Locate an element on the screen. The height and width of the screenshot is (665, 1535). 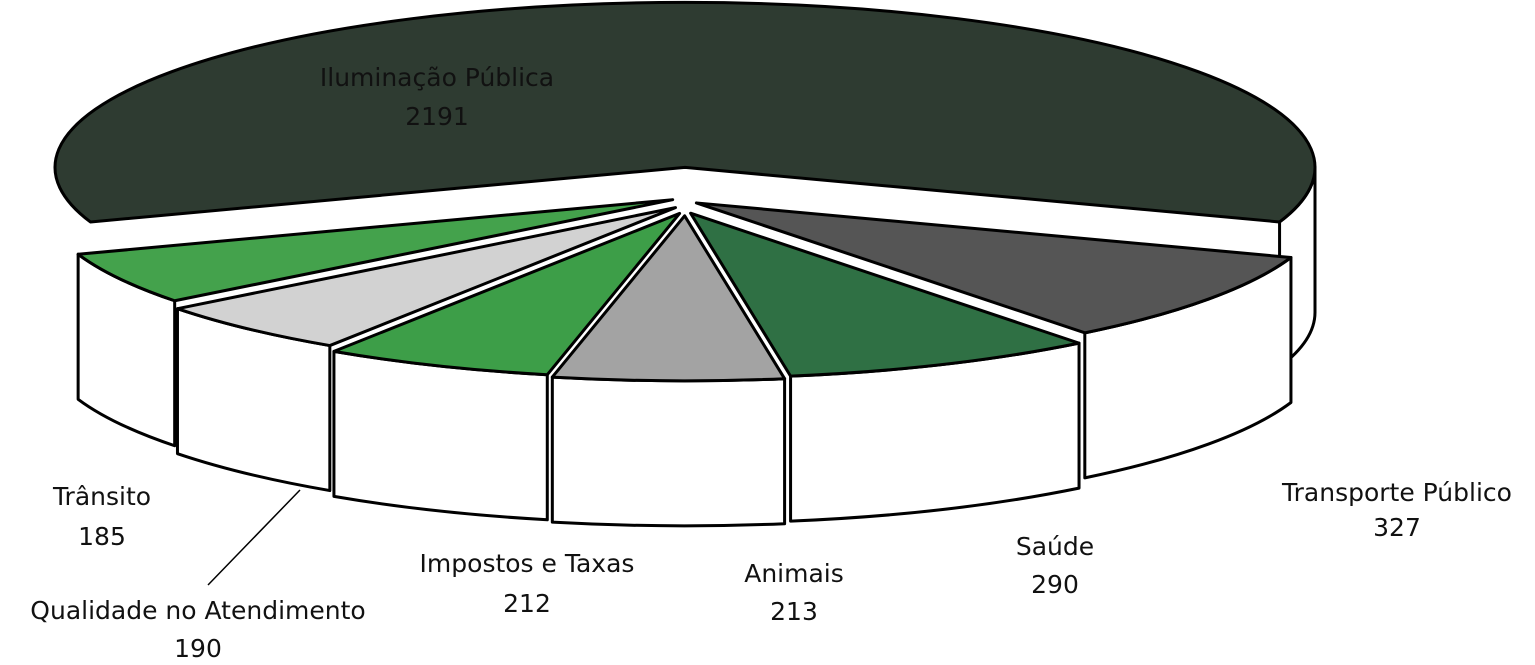
slice-side-impostos-e-taxas is located at coordinates (440, 435).